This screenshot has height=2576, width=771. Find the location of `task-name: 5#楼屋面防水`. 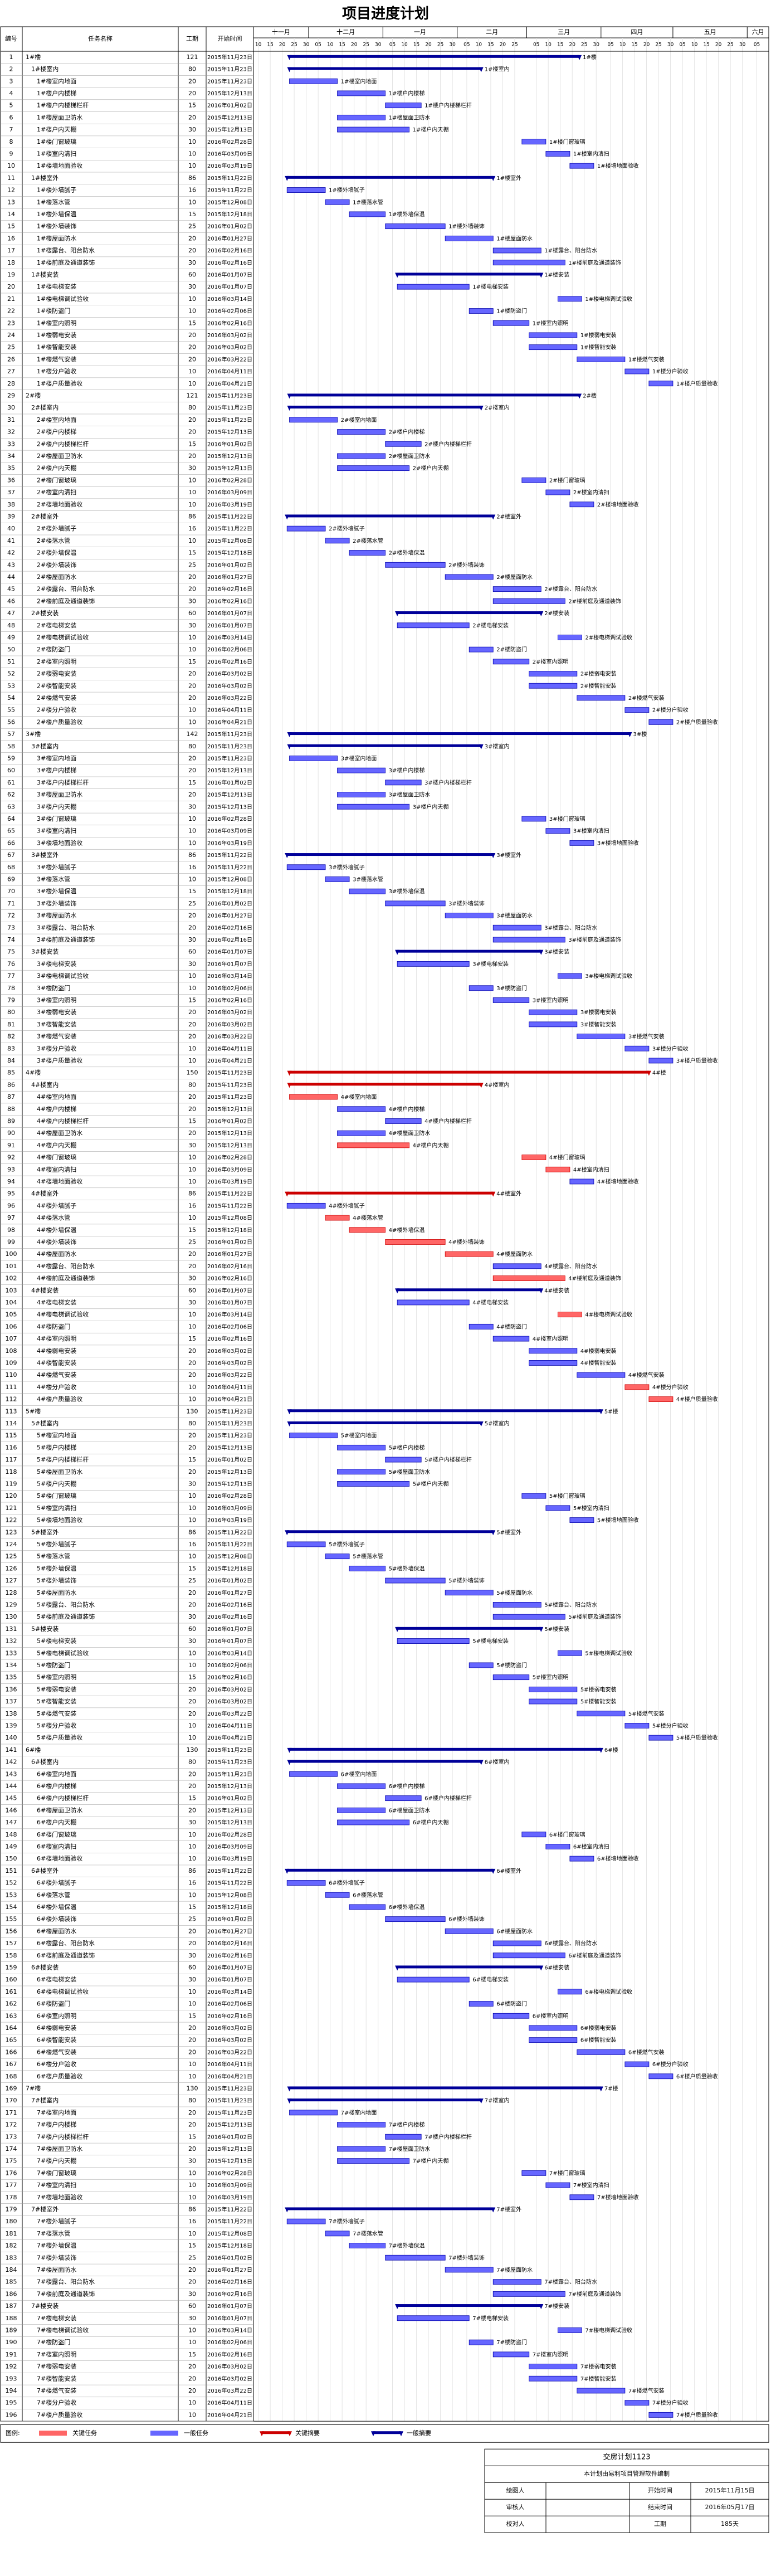

task-name: 5#楼屋面防水 is located at coordinates (57, 1592).